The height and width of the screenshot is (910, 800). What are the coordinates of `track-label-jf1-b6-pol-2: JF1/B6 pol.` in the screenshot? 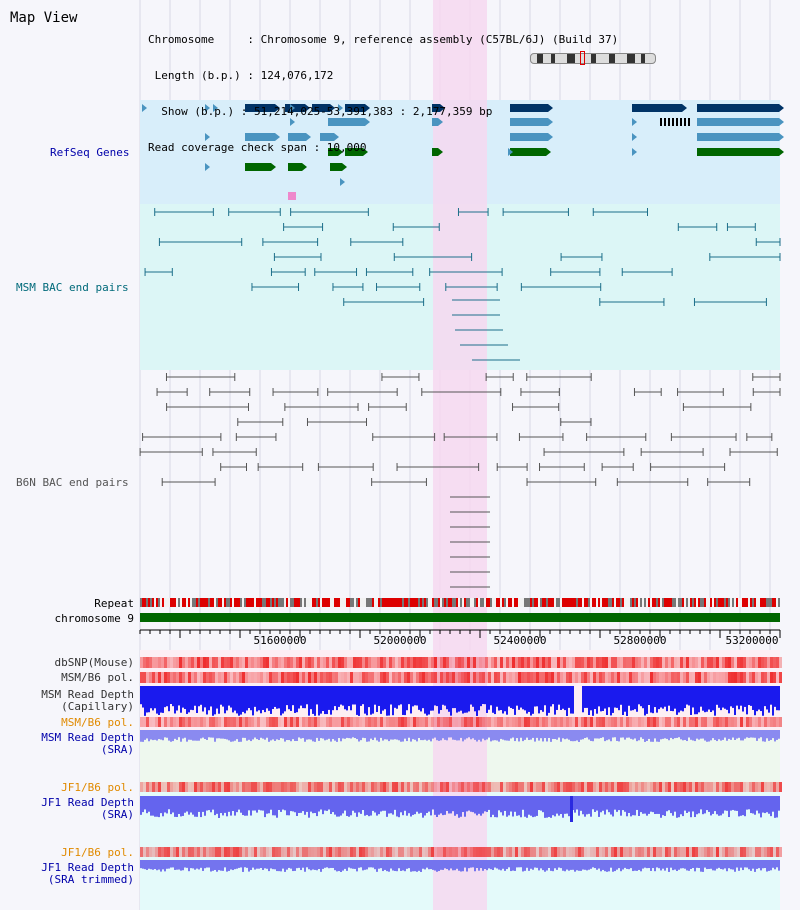 It's located at (97, 852).